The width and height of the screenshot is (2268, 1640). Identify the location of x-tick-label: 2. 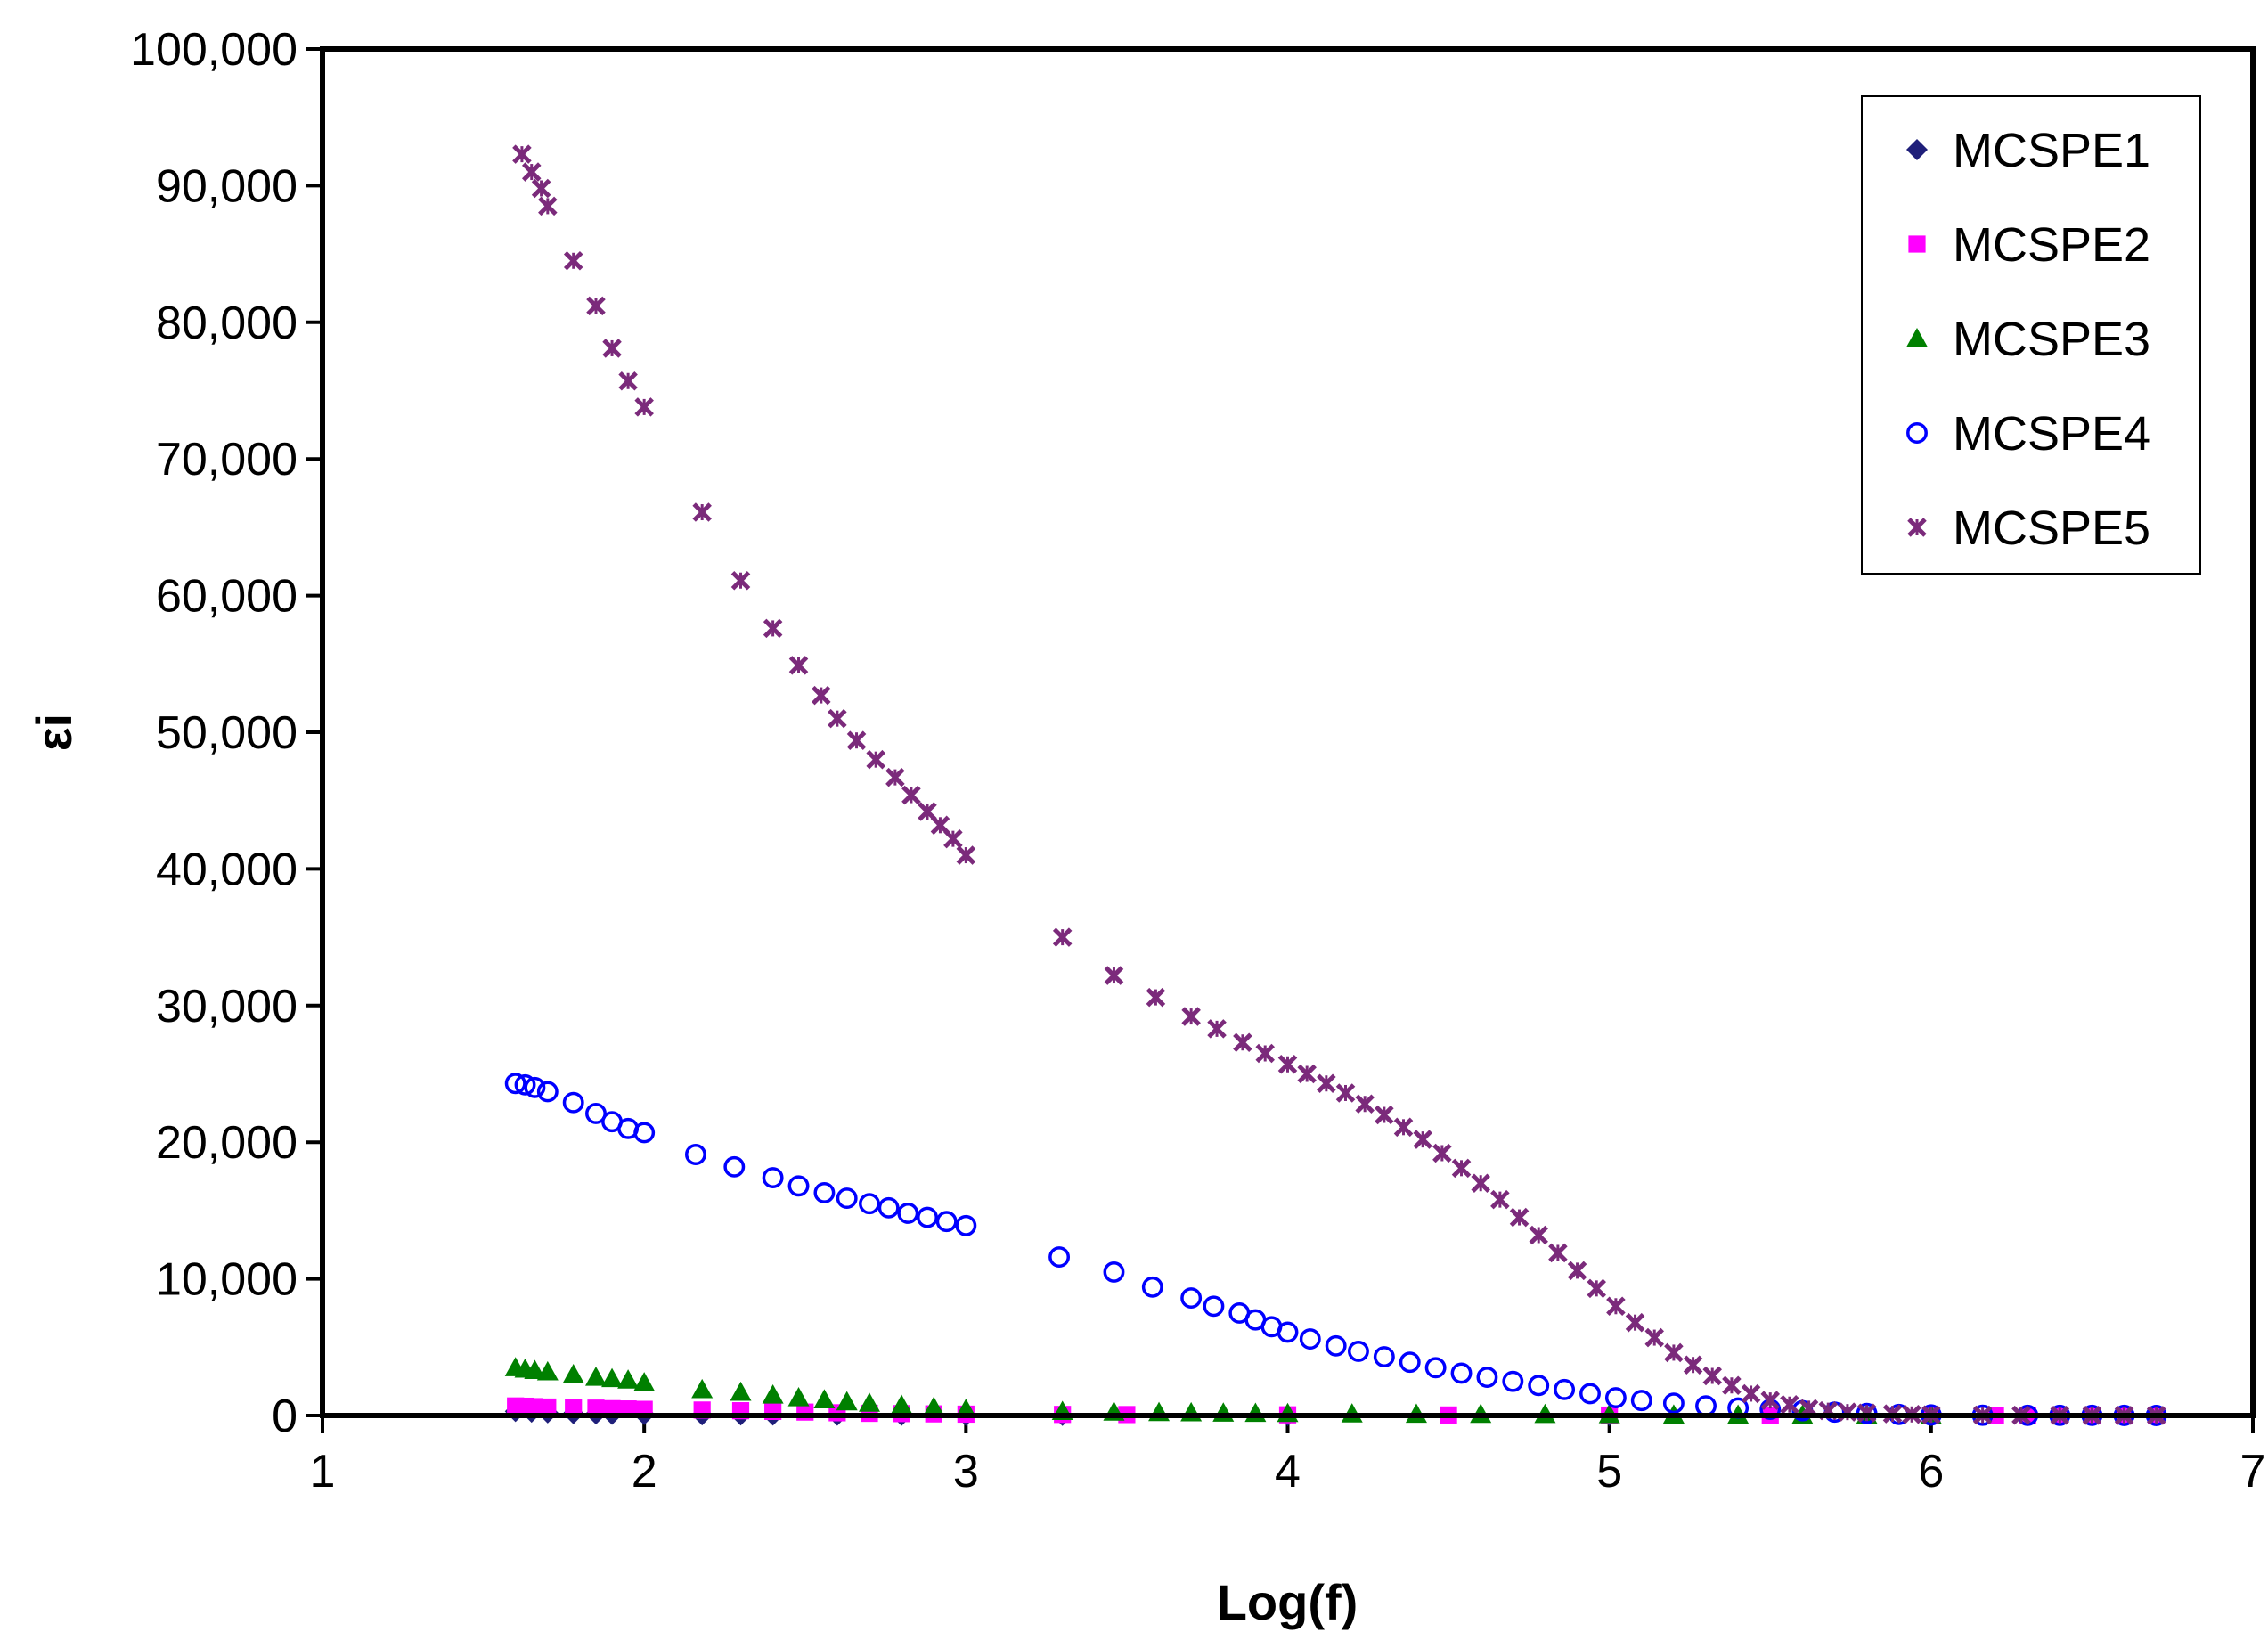
(644, 1472).